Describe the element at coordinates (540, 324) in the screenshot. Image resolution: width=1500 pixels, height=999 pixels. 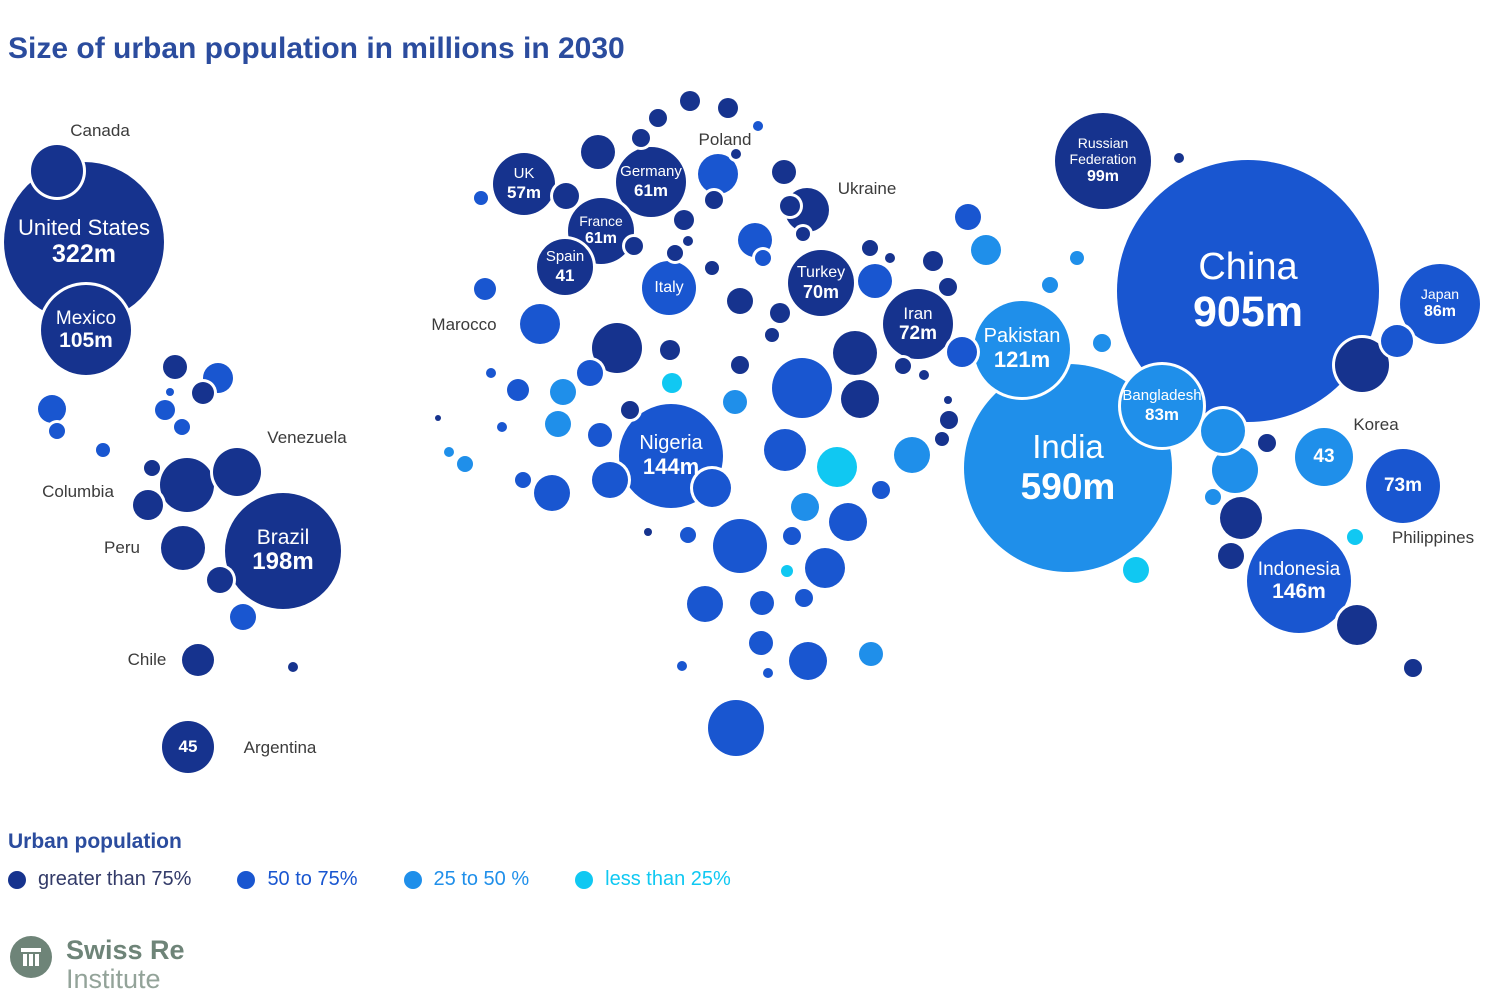
I see `bubble-marocco` at that location.